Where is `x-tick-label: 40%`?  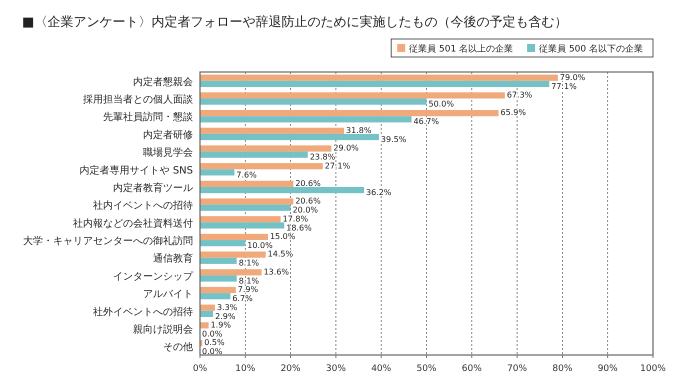
x-tick-label: 40% is located at coordinates (381, 369).